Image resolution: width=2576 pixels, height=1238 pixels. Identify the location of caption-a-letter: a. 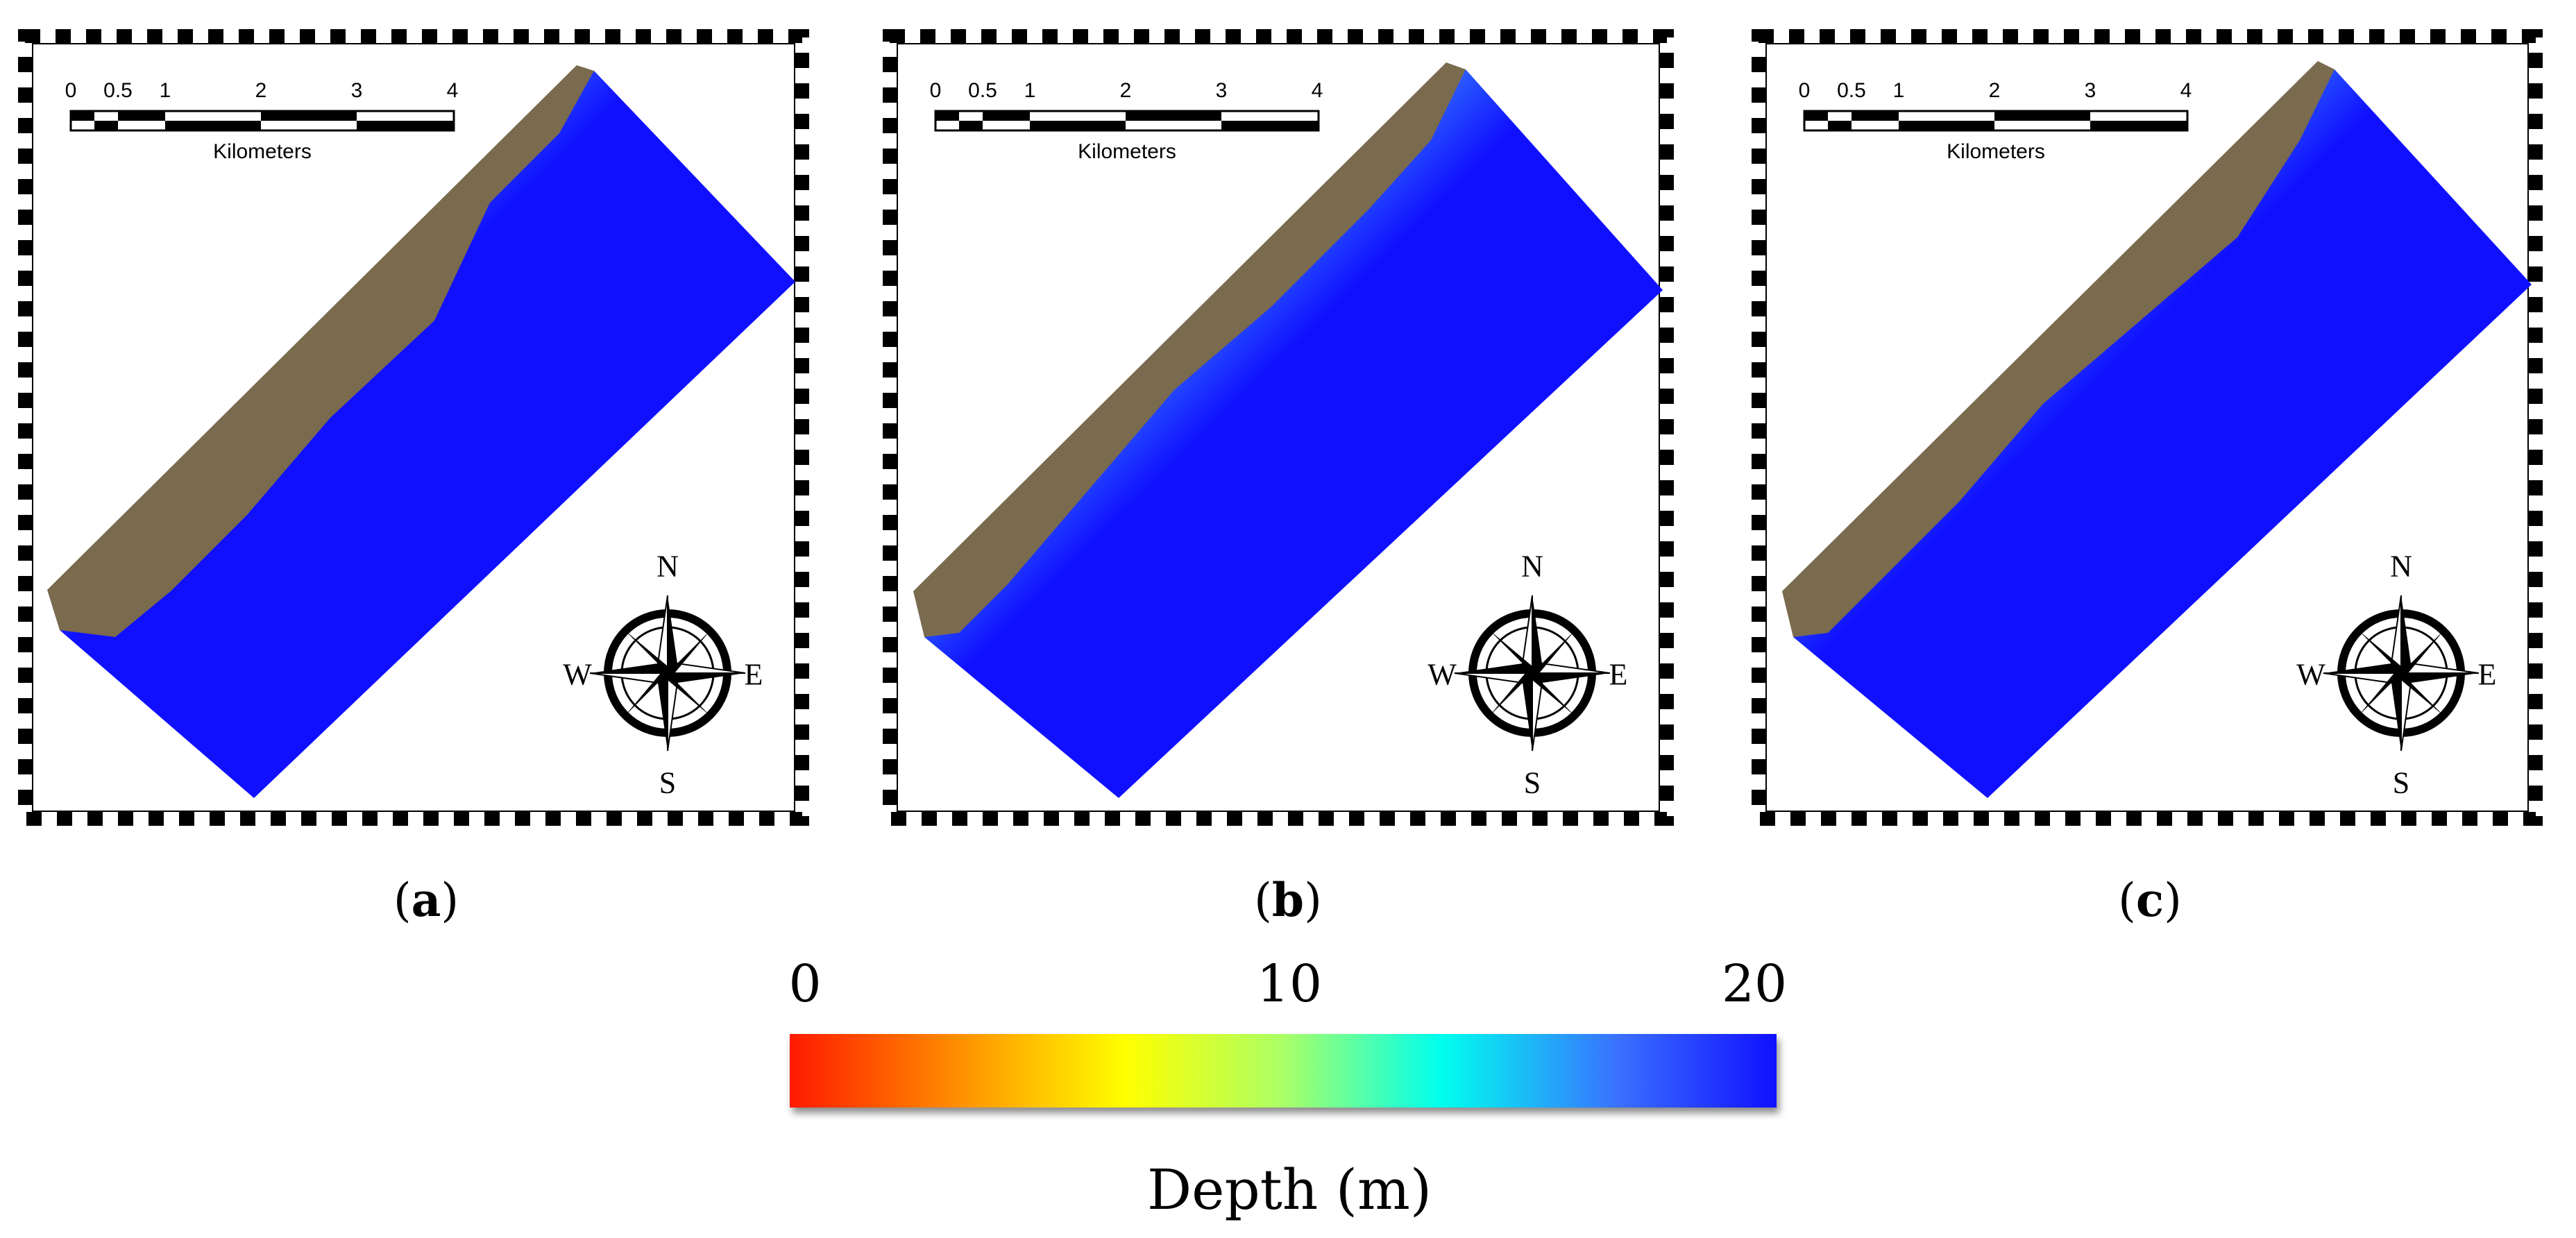
(426, 900).